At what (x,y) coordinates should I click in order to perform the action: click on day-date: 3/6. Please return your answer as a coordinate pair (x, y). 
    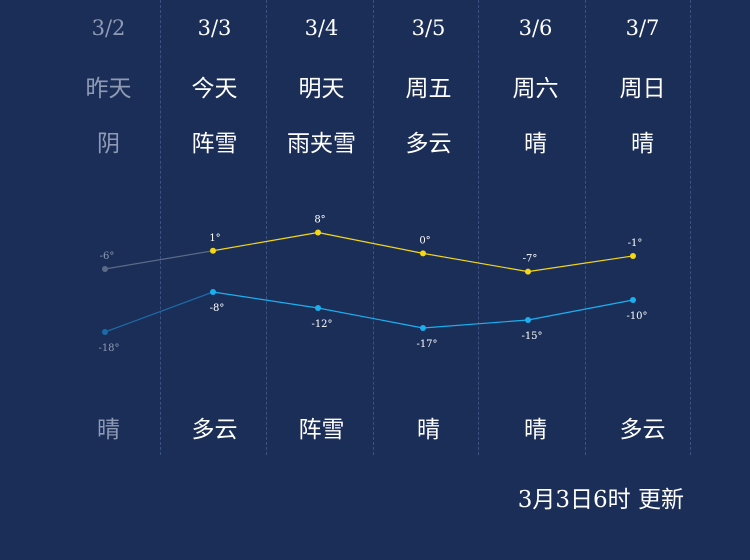
    Looking at the image, I should click on (535, 28).